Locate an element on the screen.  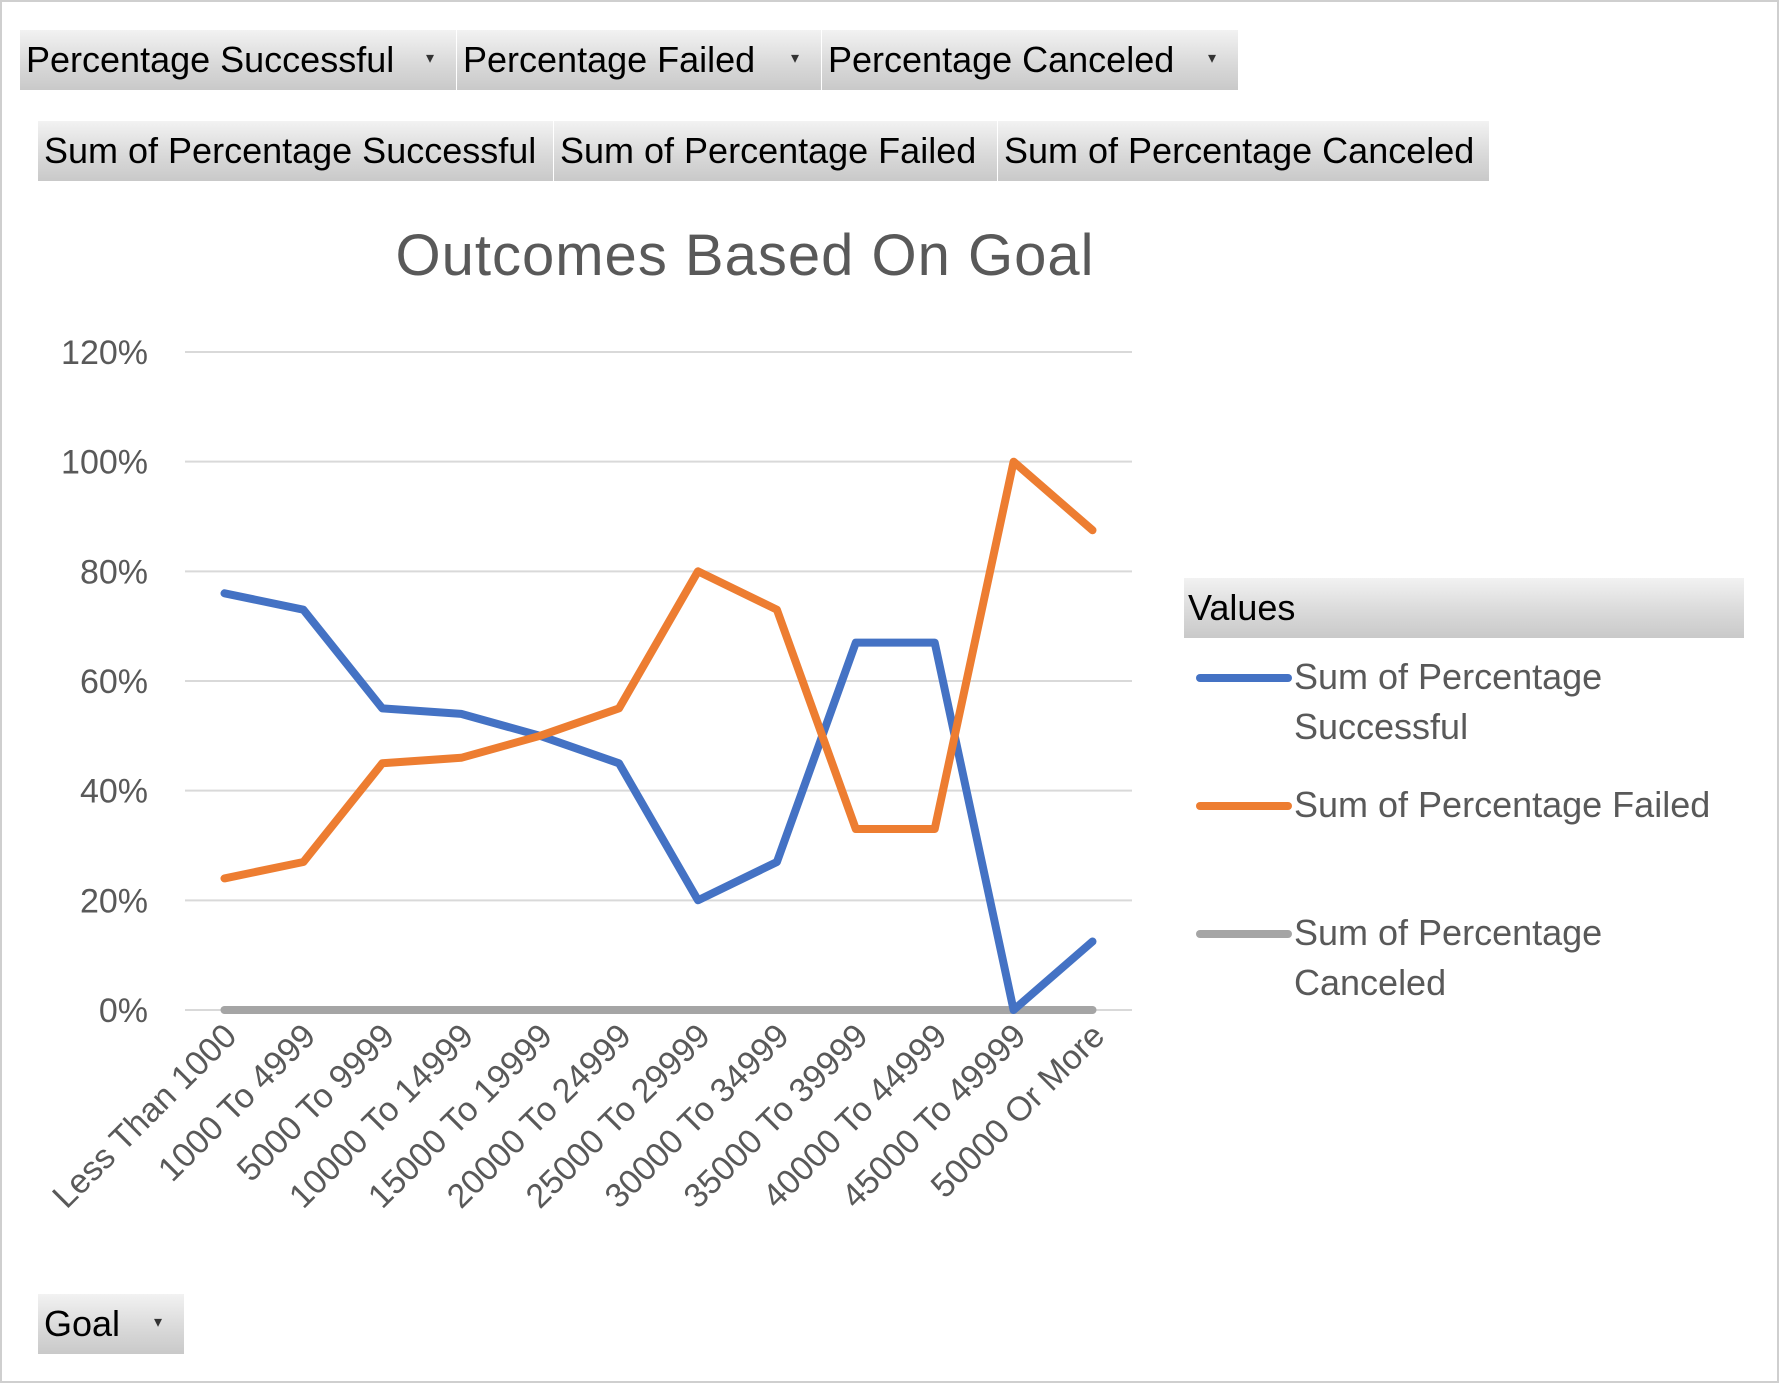
y-tick-label: 80% is located at coordinates (114, 572).